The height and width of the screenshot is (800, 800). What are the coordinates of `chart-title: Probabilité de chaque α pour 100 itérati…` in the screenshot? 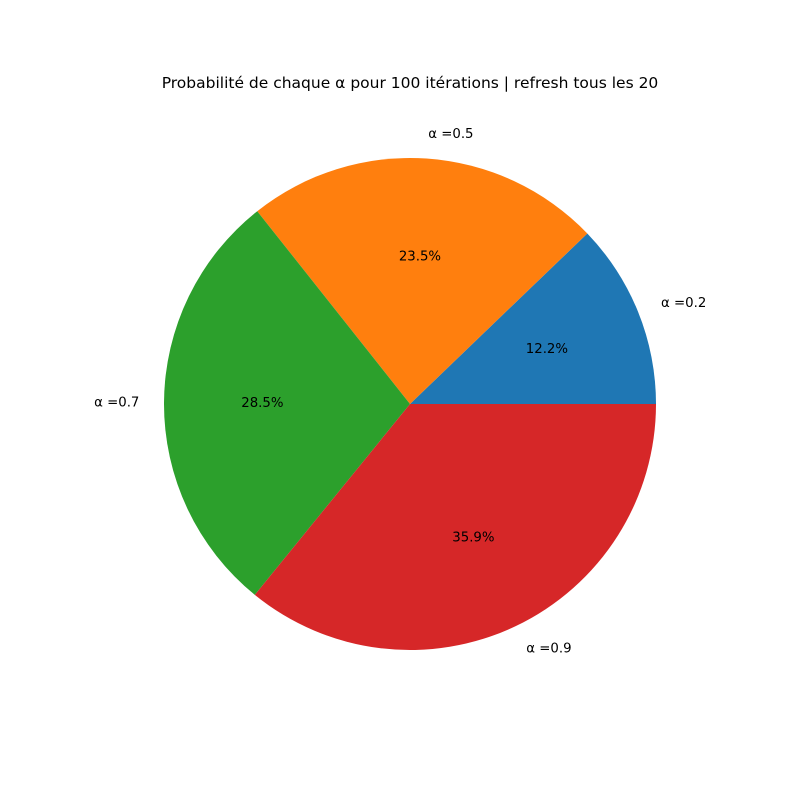 It's located at (410, 83).